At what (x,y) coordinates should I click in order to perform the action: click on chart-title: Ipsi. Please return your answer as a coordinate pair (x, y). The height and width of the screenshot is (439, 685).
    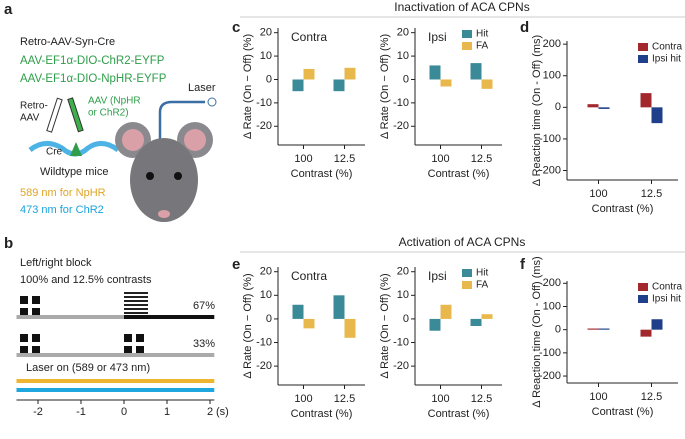
    Looking at the image, I should click on (437, 37).